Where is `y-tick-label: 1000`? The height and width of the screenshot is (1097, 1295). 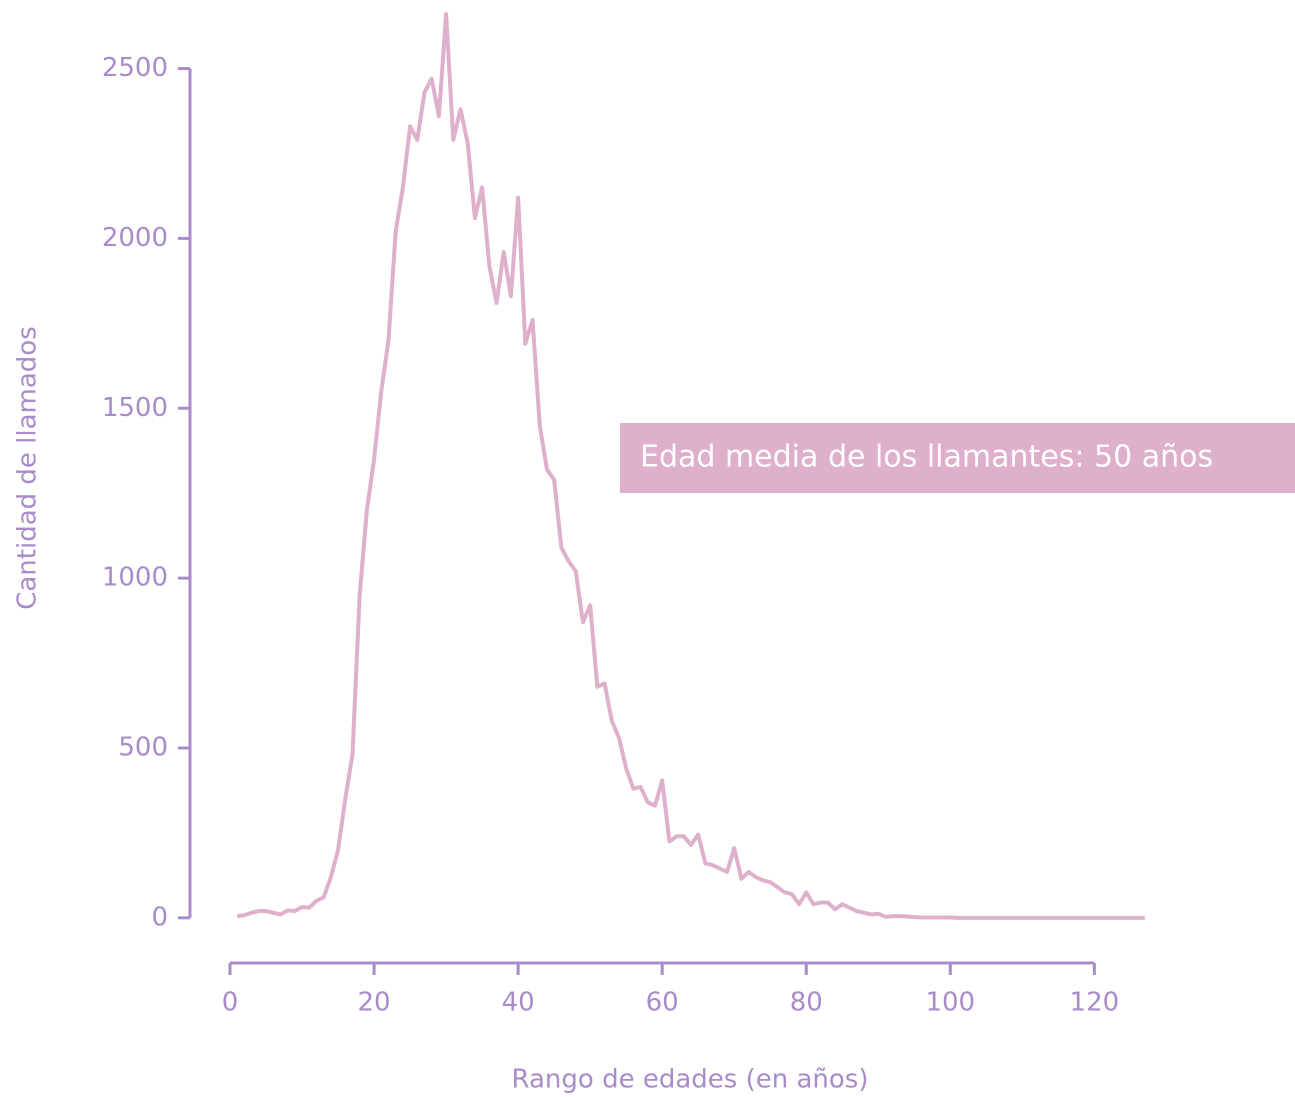
y-tick-label: 1000 is located at coordinates (135, 578).